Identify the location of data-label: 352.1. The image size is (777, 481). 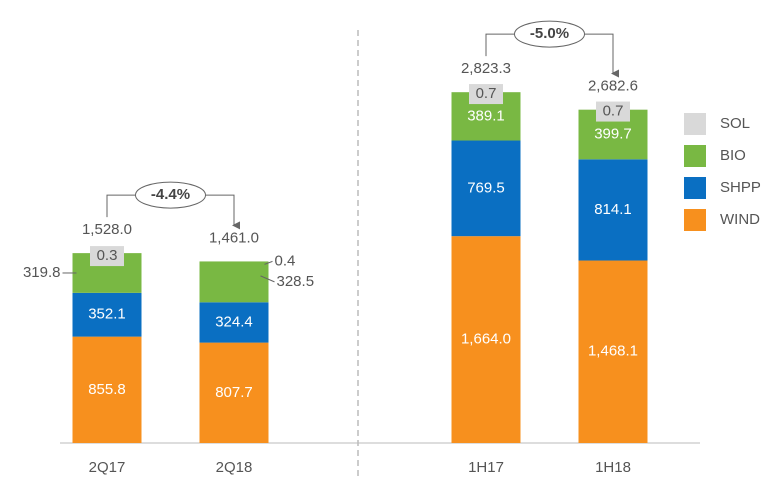
(107, 314).